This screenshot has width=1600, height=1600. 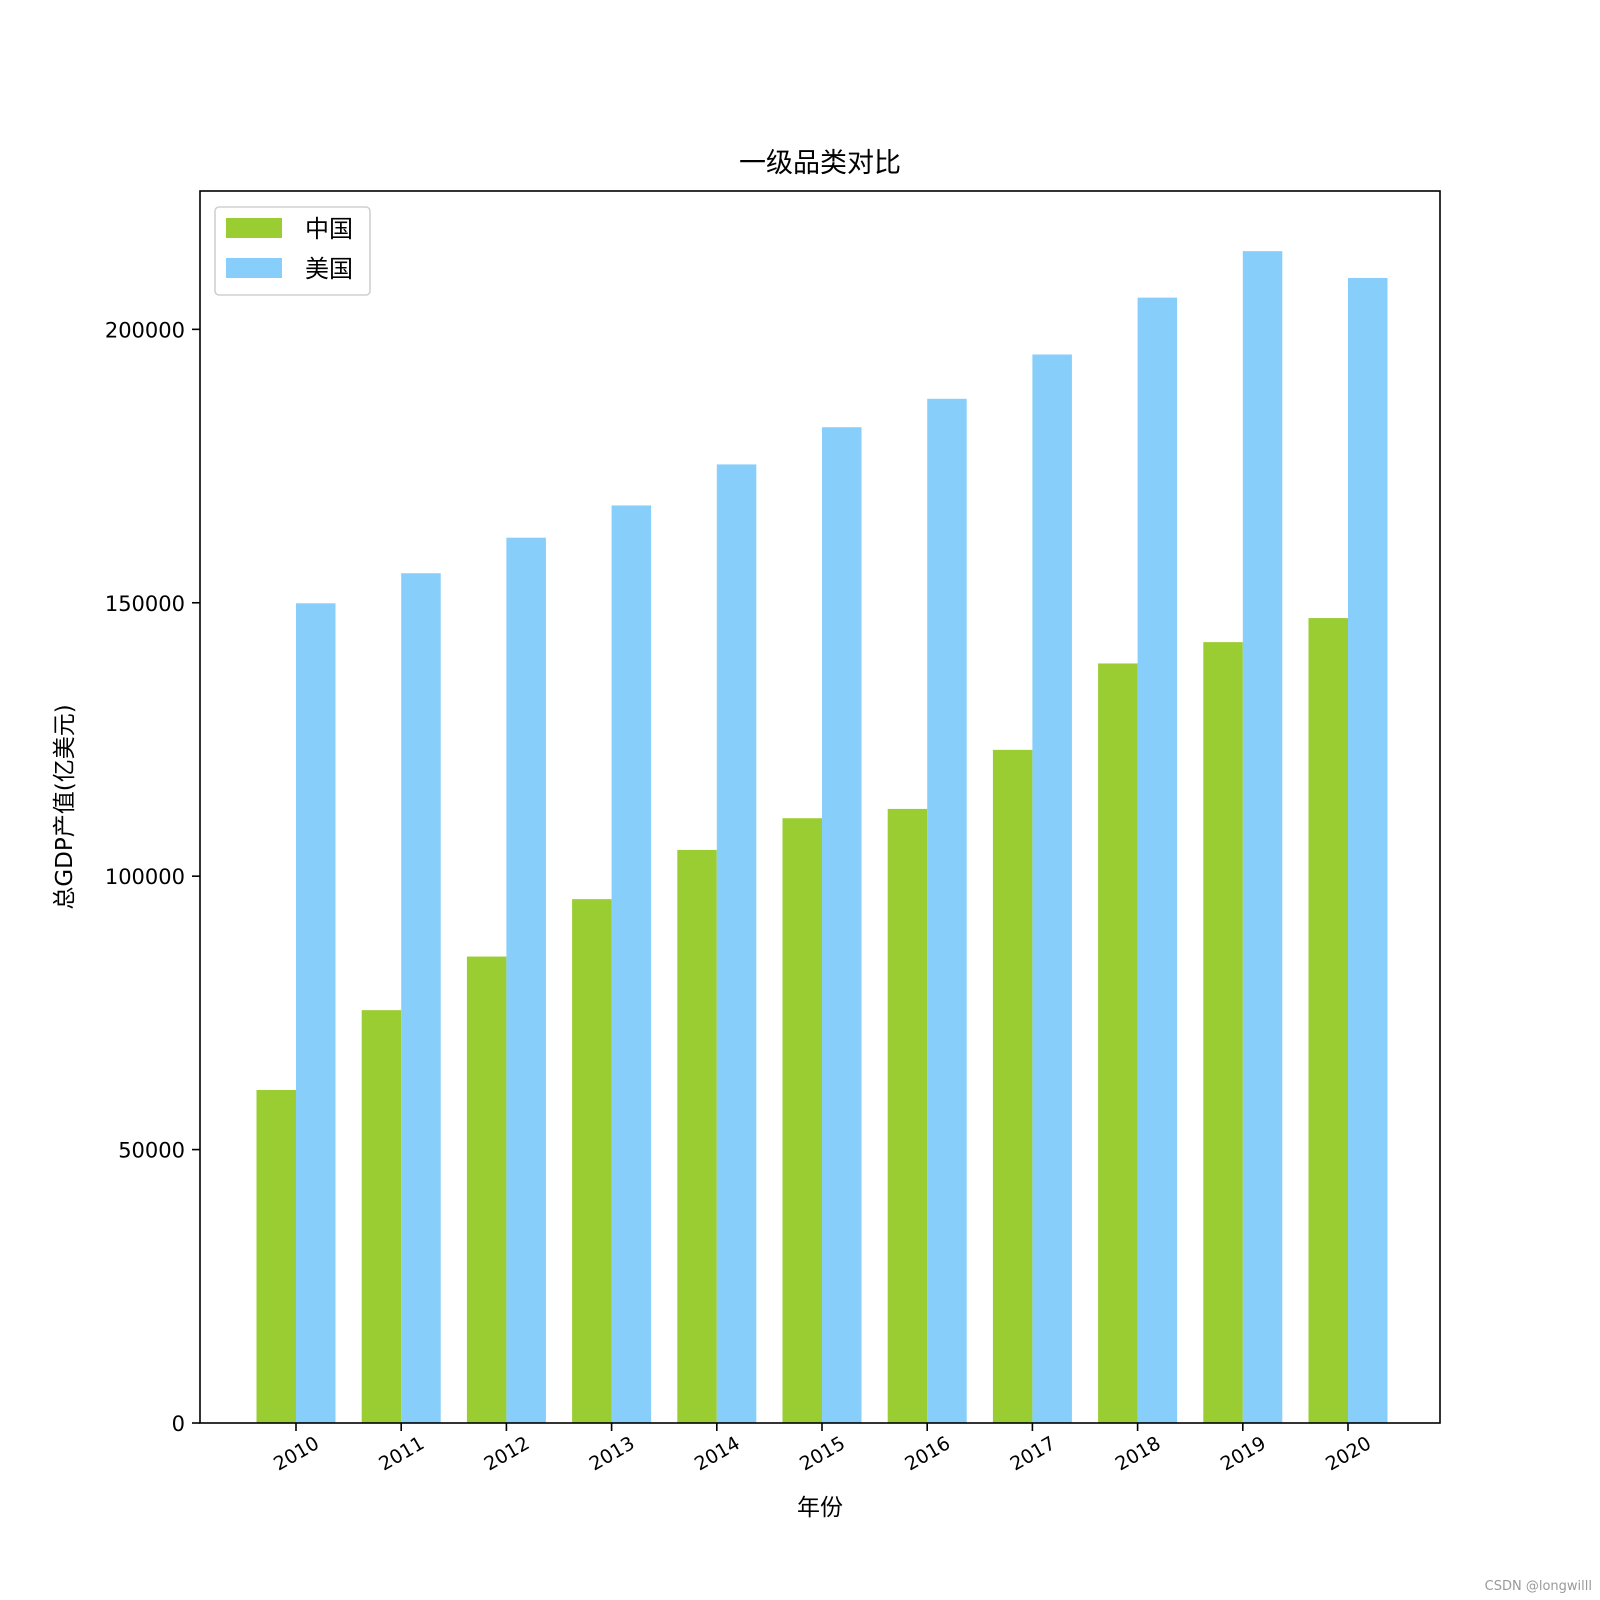 I want to click on bar-usa-2020, so click(x=1368, y=850).